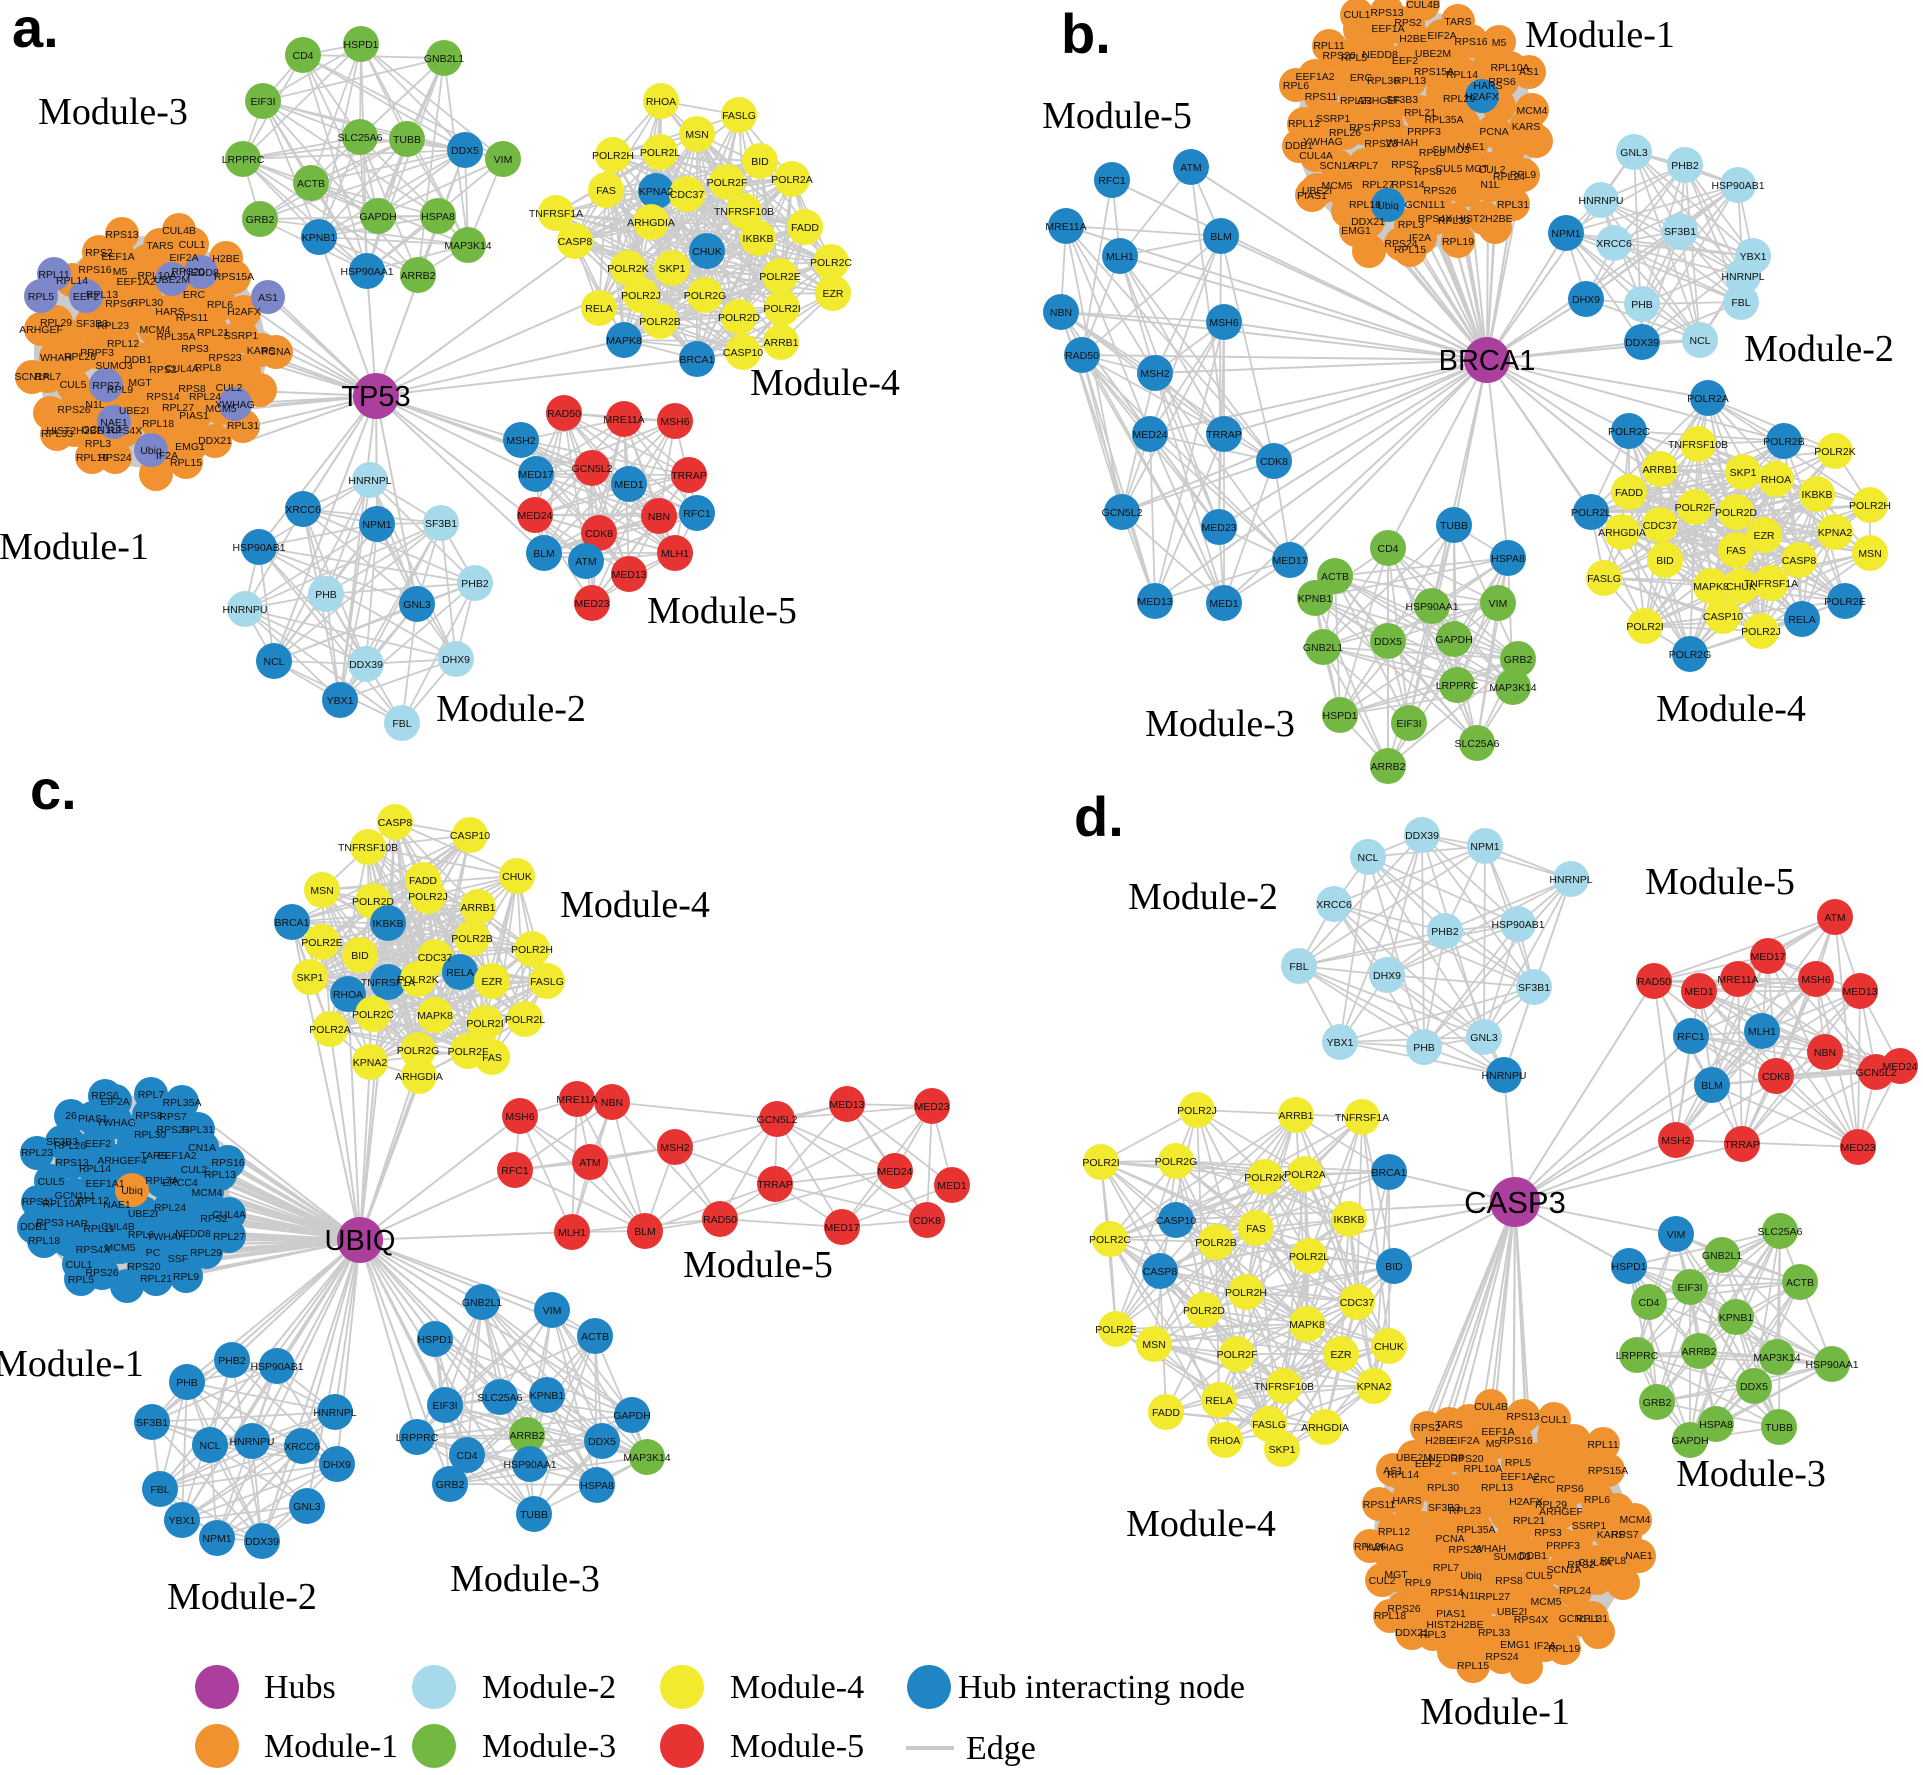 This screenshot has height=1775, width=1923. Describe the element at coordinates (1685, 166) in the screenshot. I see `svg-text: PHB2` at that location.